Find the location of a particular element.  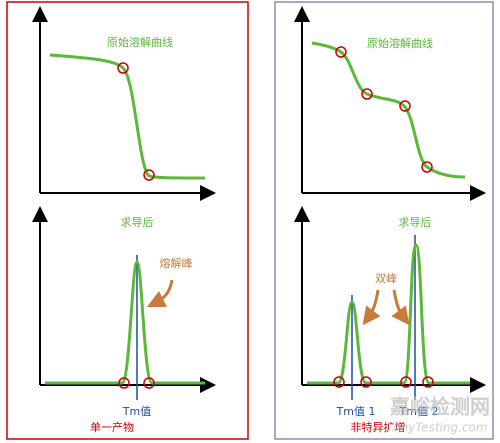

label: 双峰 is located at coordinates (386, 278).